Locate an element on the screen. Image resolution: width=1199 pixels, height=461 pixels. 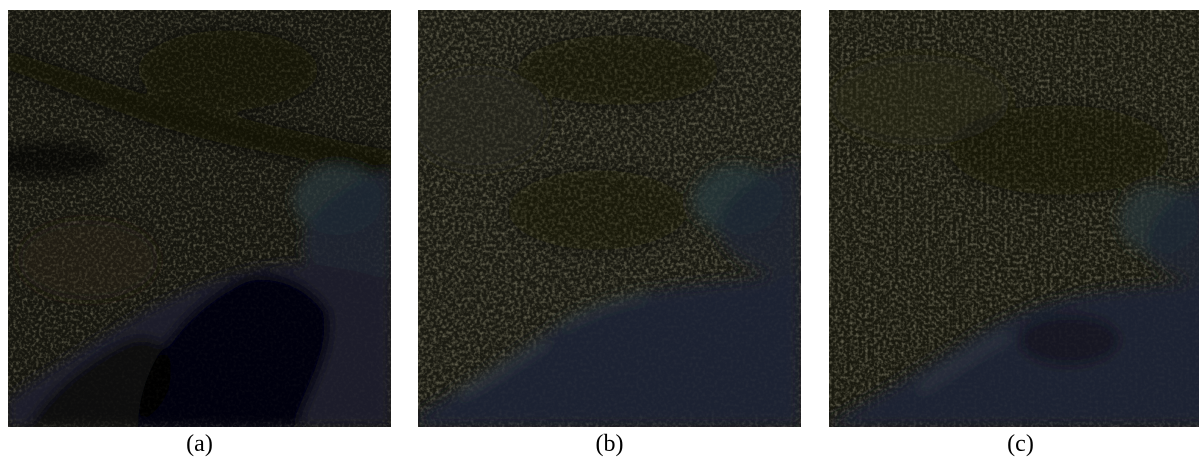
caption-a: (a) is located at coordinates (199, 444).